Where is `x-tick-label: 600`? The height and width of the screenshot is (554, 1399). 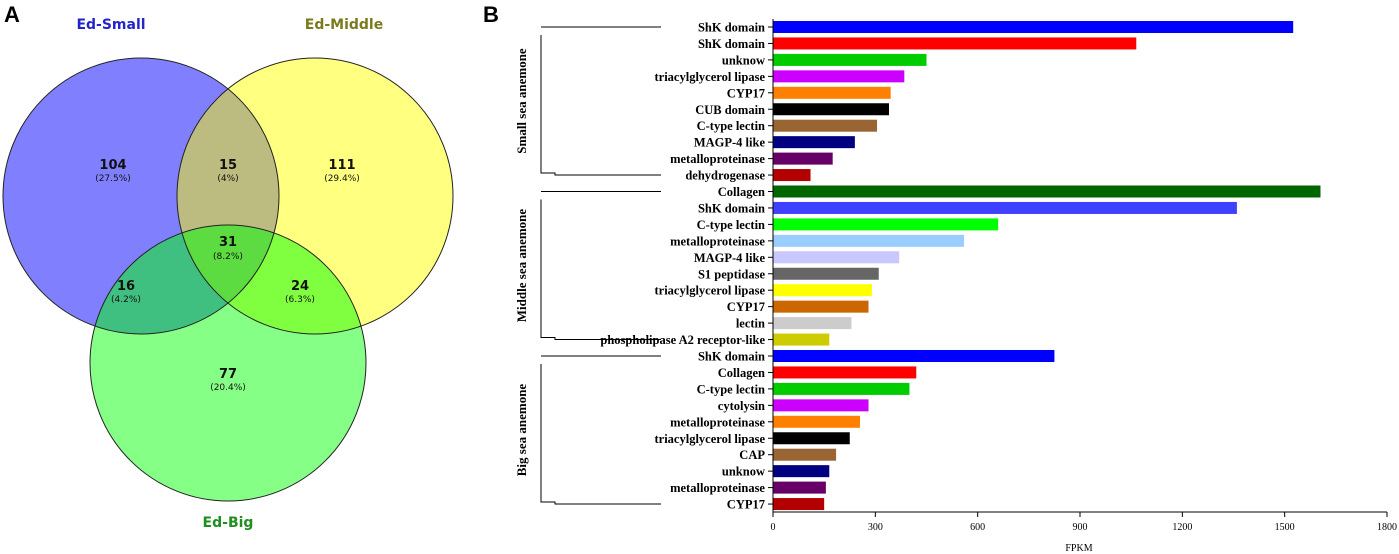
x-tick-label: 600 is located at coordinates (977, 527).